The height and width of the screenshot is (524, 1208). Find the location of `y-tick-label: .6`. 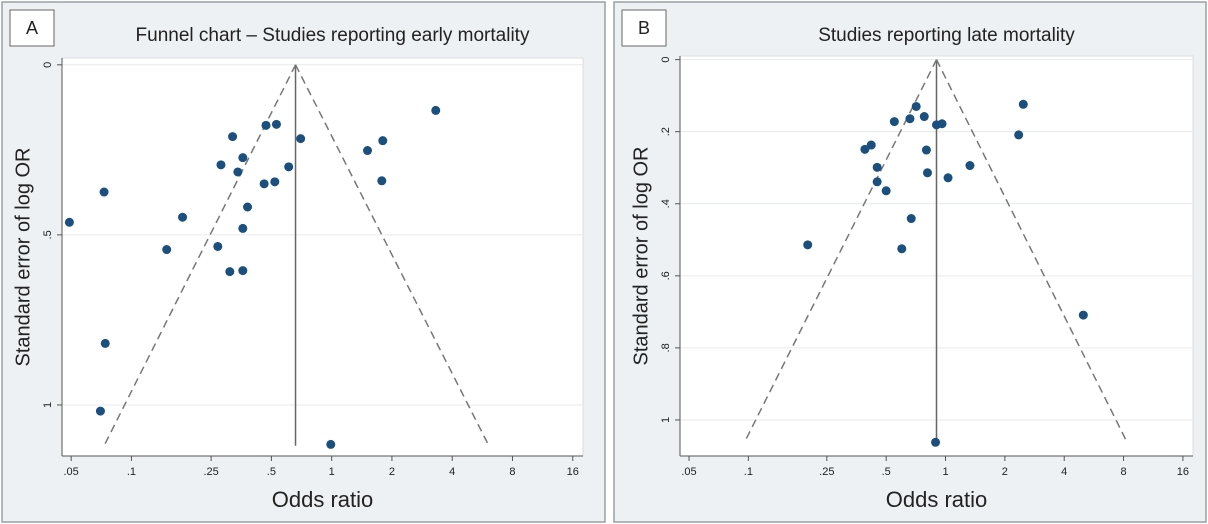

y-tick-label: .6 is located at coordinates (666, 275).